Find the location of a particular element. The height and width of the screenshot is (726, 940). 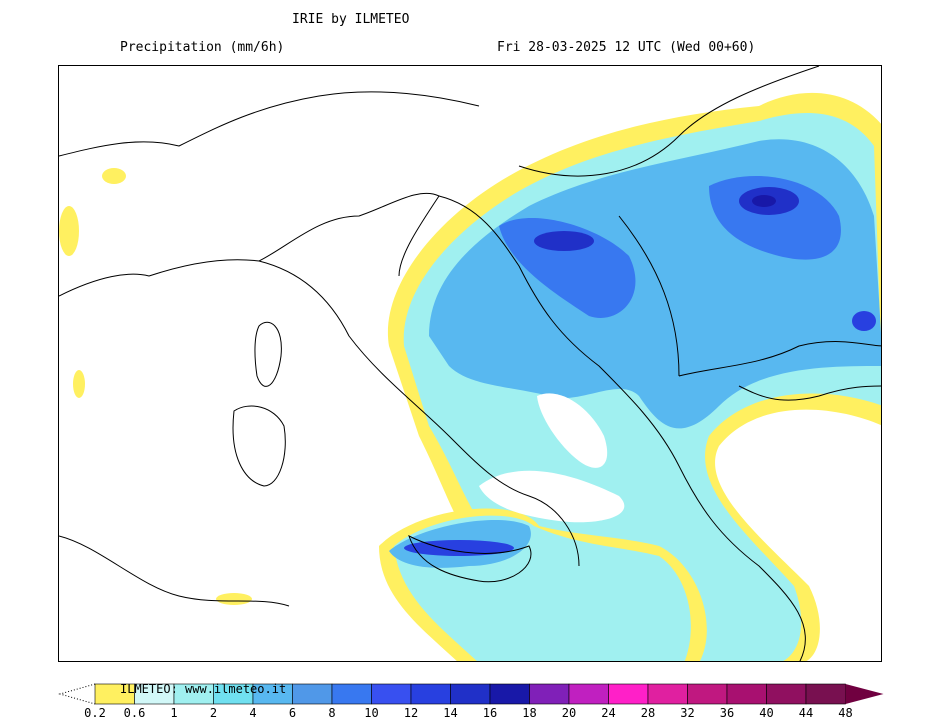

legend-label: 4 is located at coordinates (253, 713).